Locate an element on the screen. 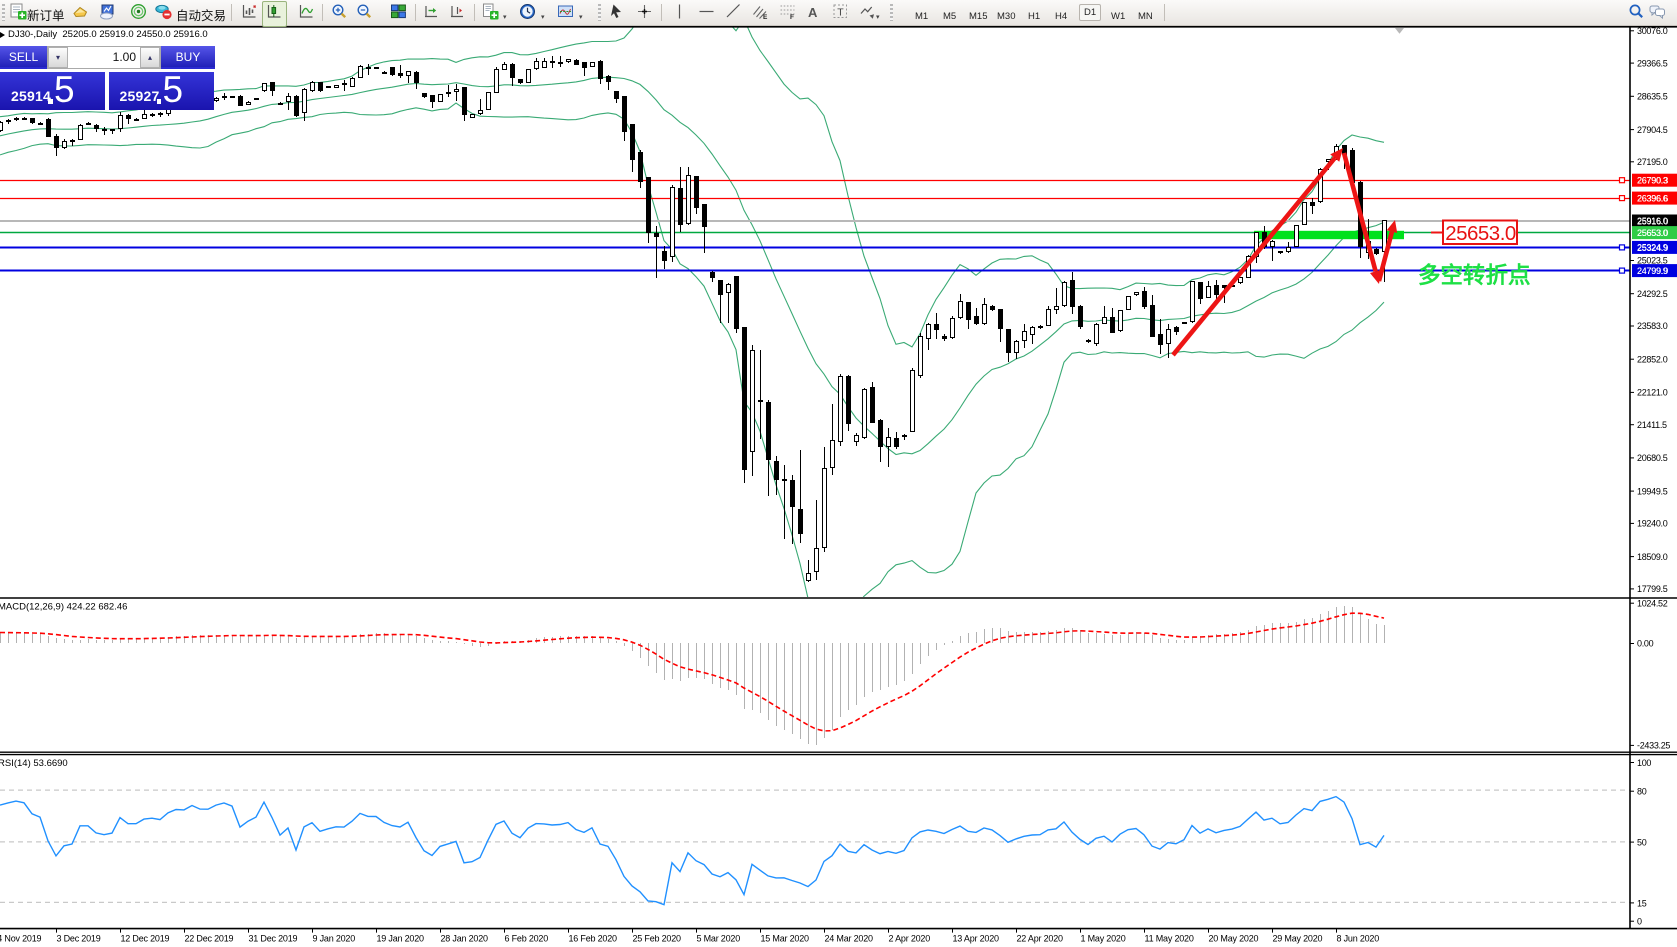 The image size is (1677, 947). svg-text: 0 is located at coordinates (1639, 922).